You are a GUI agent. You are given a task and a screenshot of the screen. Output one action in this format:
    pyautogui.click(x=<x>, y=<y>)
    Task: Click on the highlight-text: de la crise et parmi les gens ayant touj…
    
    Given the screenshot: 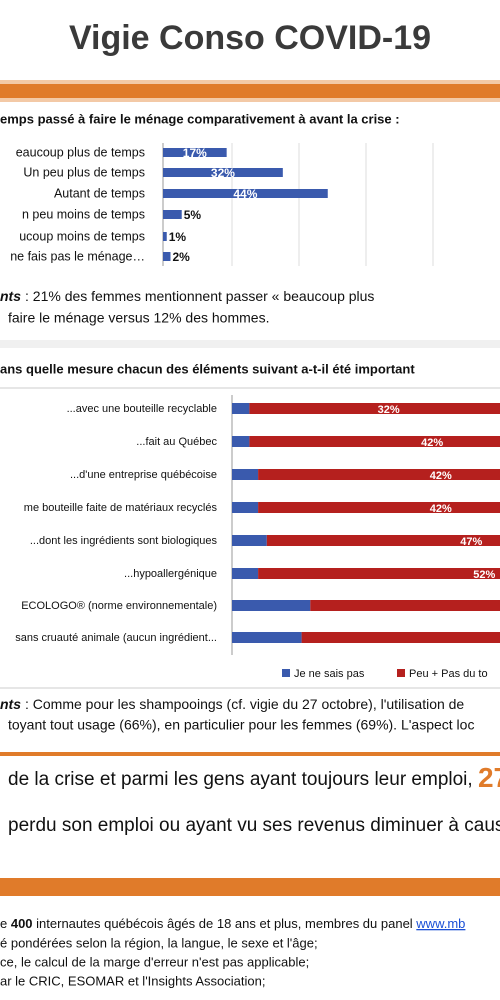 What is the action you would take?
    pyautogui.click(x=243, y=779)
    